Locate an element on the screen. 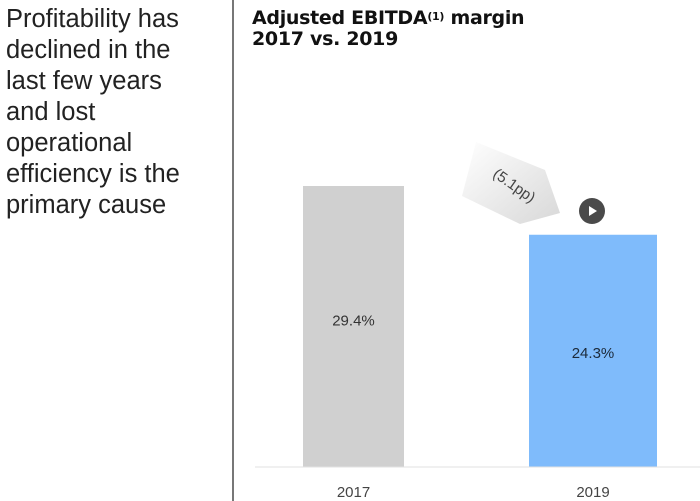  bar-2019 is located at coordinates (593, 350).